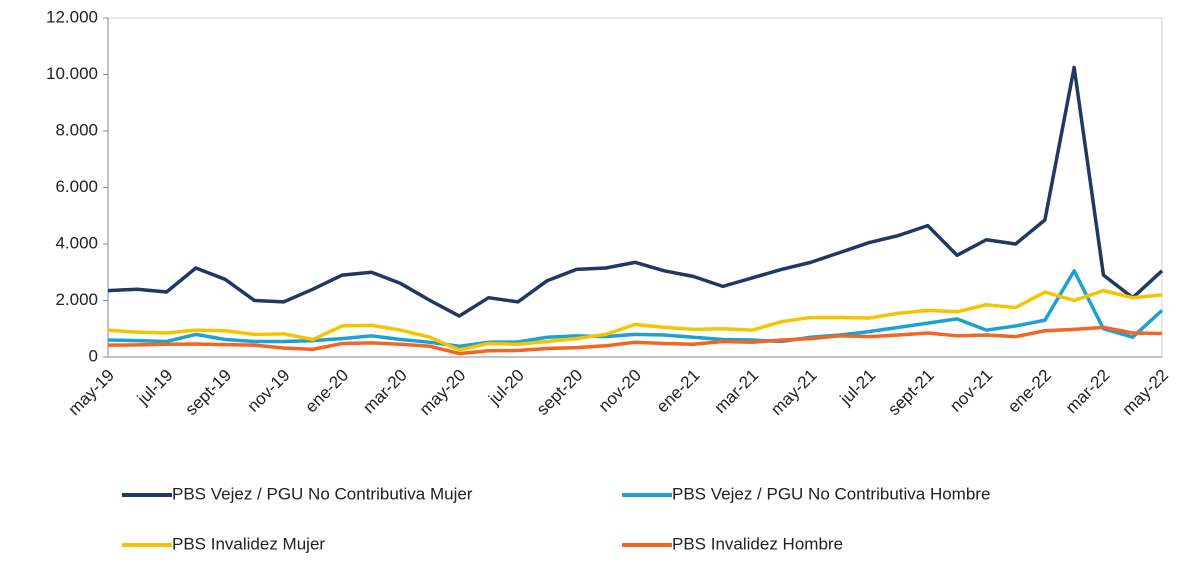 This screenshot has width=1203, height=565. I want to click on y-tick-label: 0, so click(93, 355).